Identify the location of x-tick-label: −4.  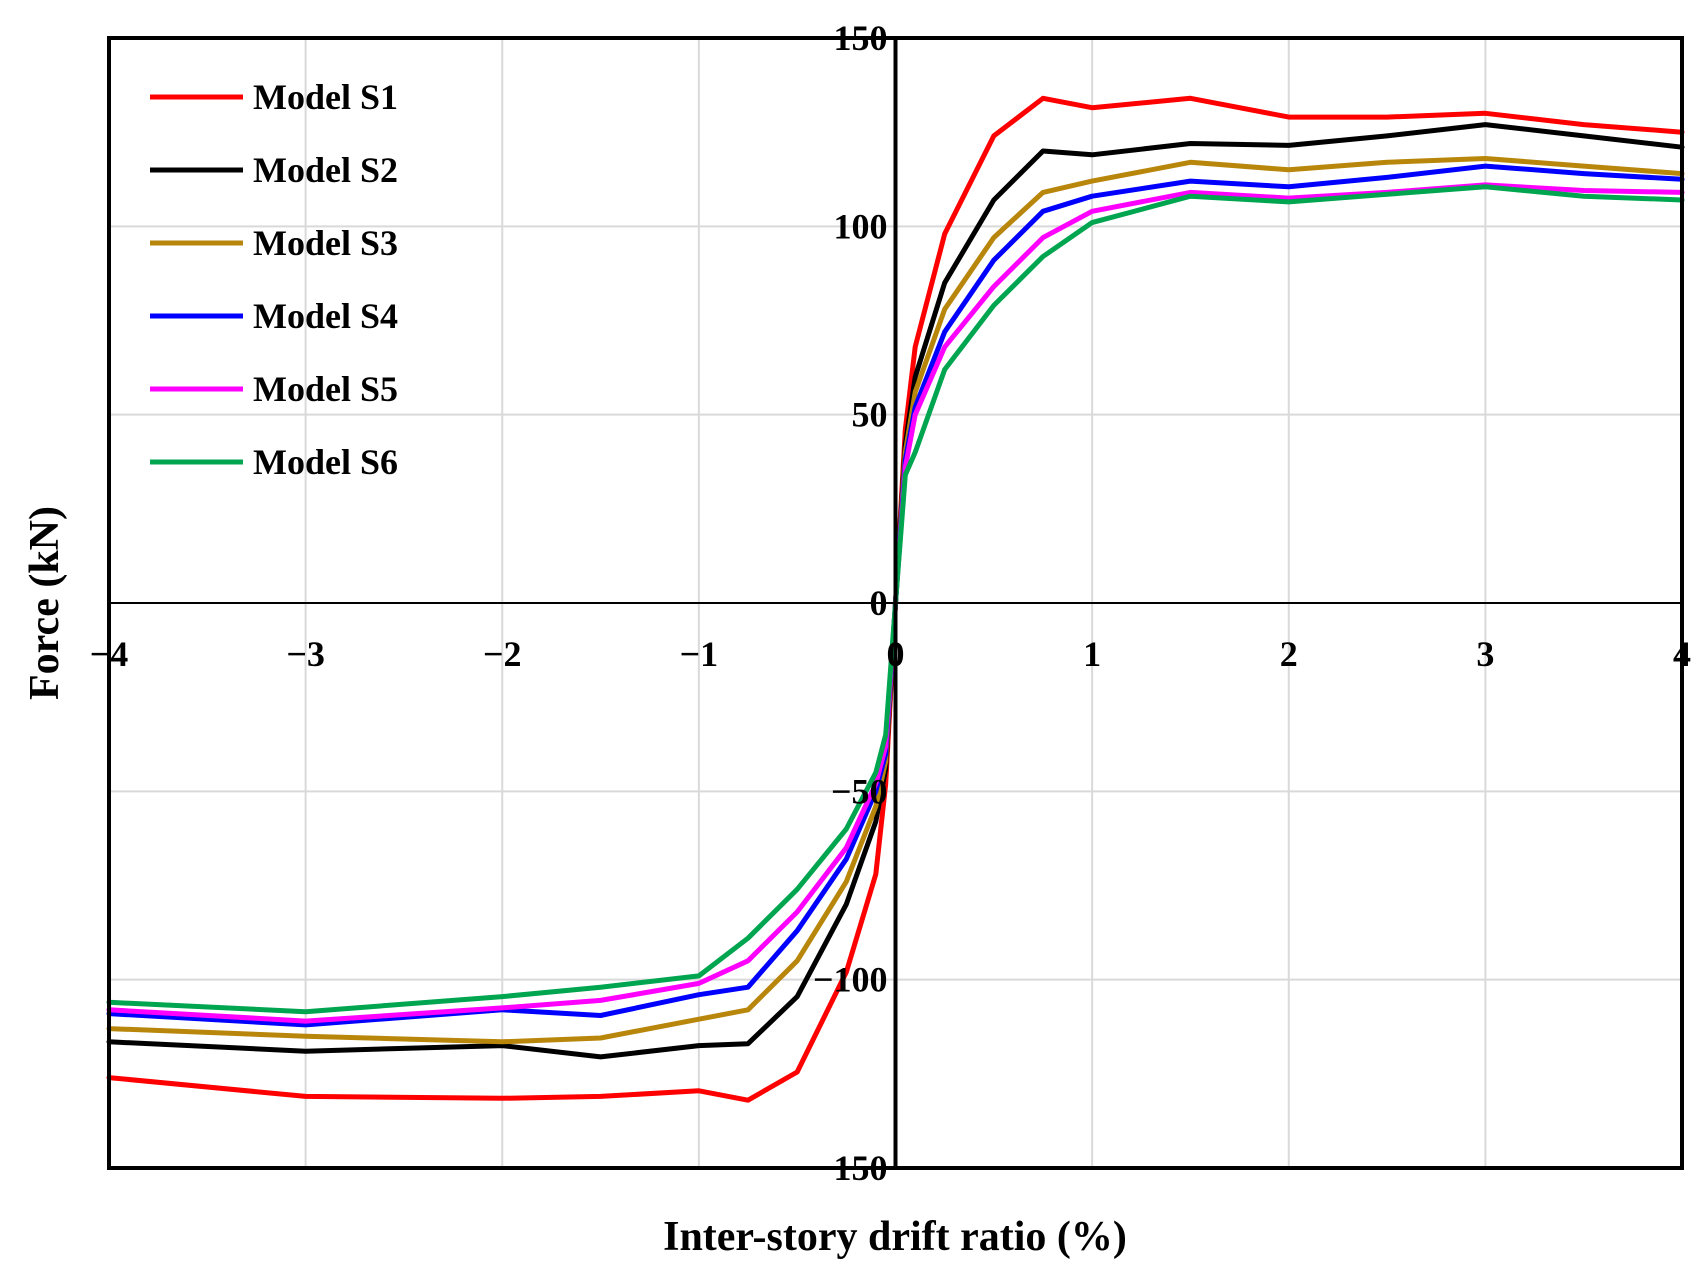
(109, 654).